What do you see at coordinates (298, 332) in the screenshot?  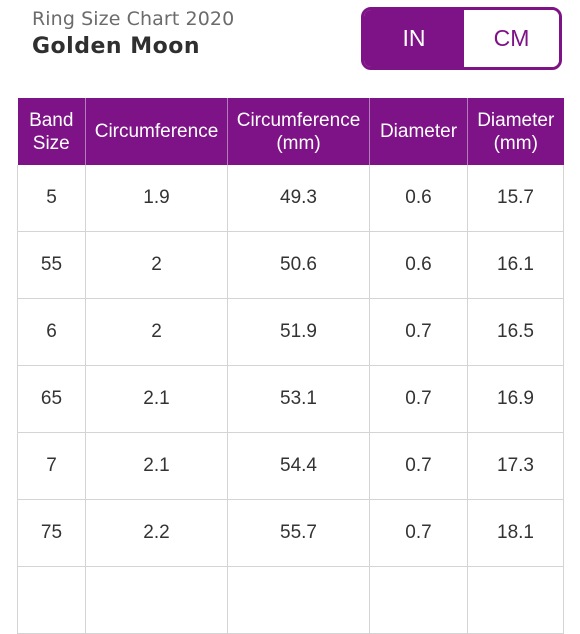 I see `circumference-mm-cell: 51.9` at bounding box center [298, 332].